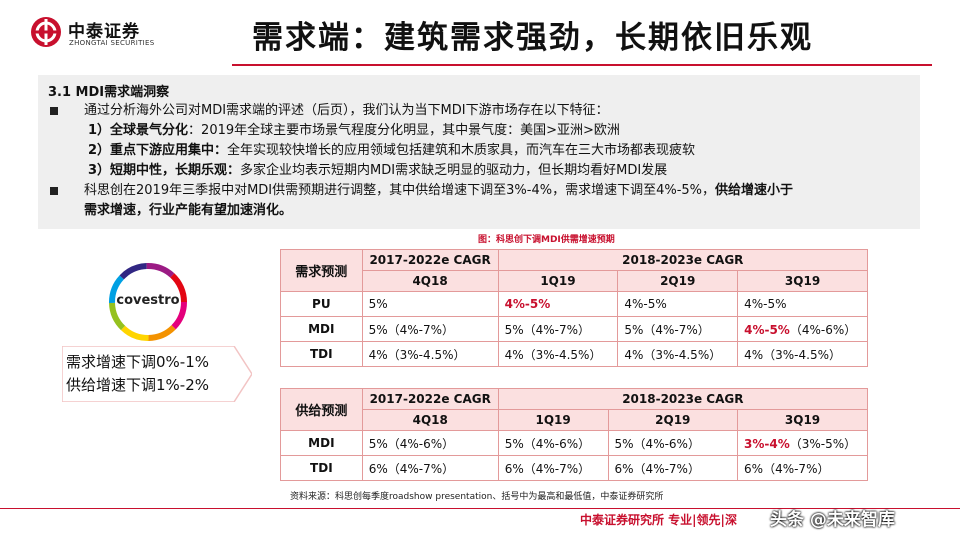  I want to click on brand-name-cn: 中泰证券, so click(104, 32).